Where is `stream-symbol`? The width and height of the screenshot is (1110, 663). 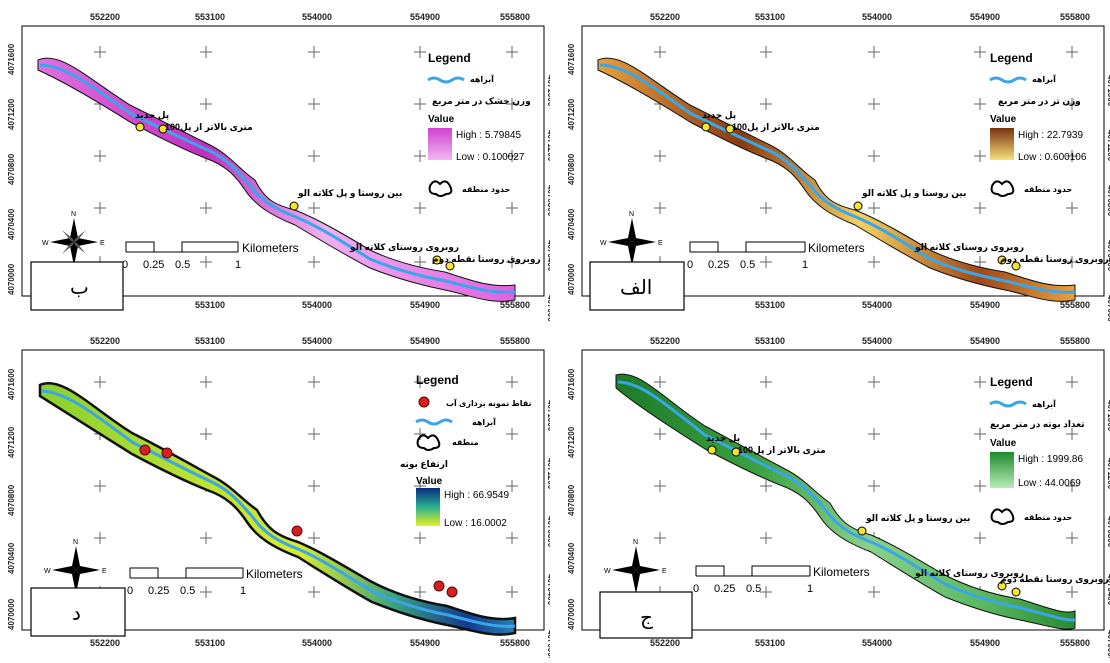 stream-symbol is located at coordinates (446, 80).